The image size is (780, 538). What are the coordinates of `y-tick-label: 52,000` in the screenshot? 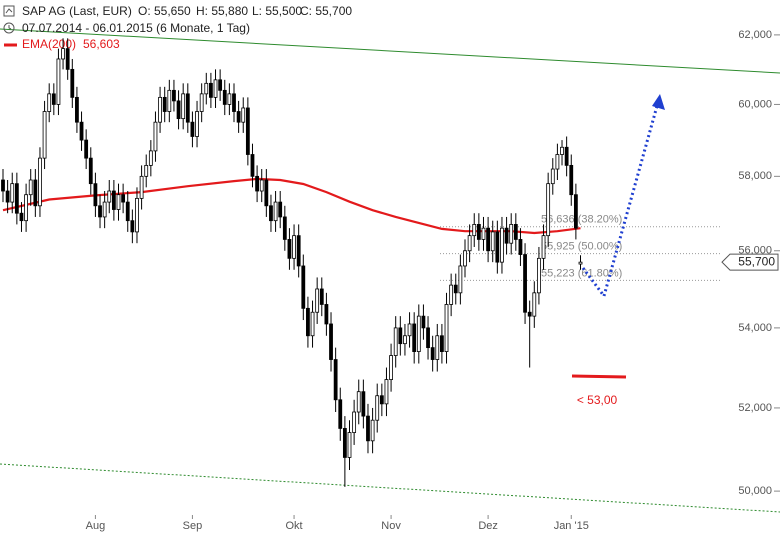 It's located at (755, 408).